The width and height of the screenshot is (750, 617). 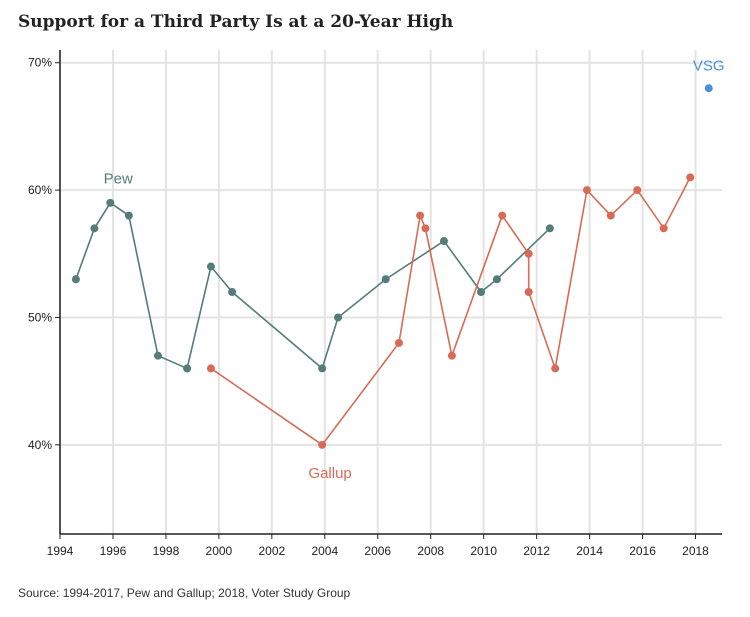 I want to click on vsg-series-label: VSG, so click(x=709, y=65).